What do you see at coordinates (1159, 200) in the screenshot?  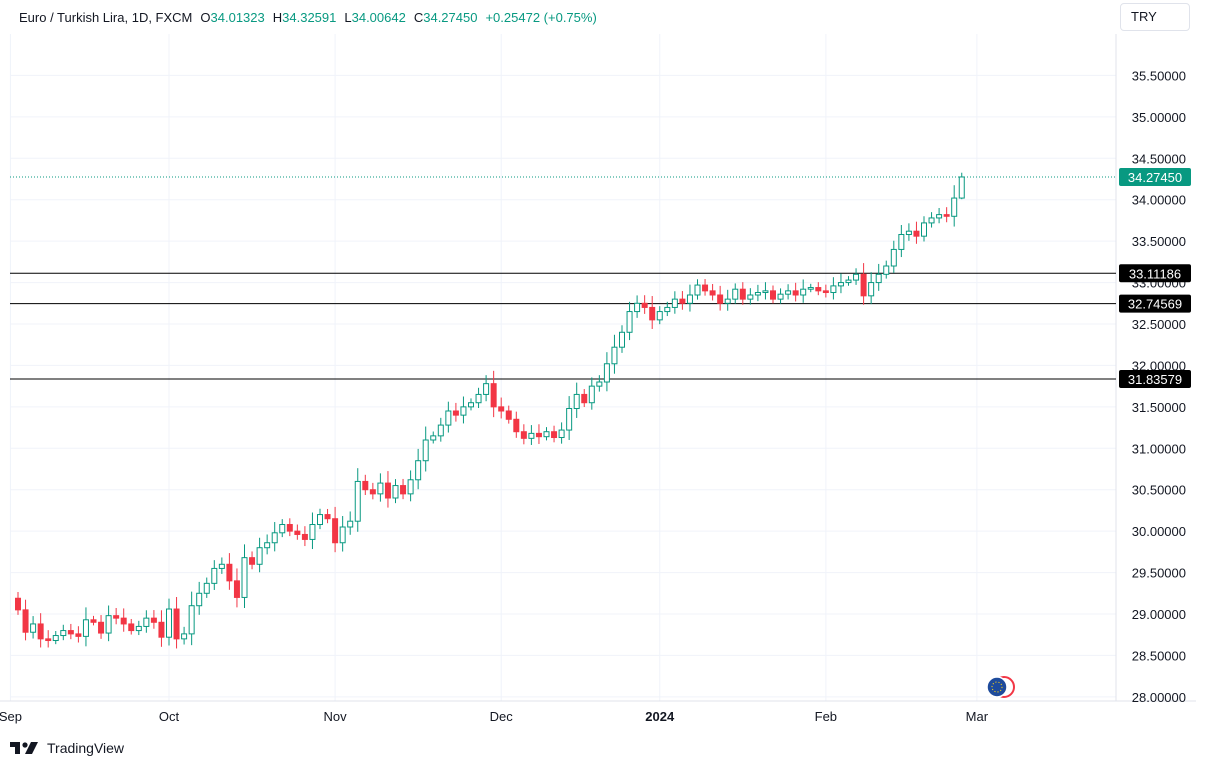 I see `y-tick-label: 34.00000` at bounding box center [1159, 200].